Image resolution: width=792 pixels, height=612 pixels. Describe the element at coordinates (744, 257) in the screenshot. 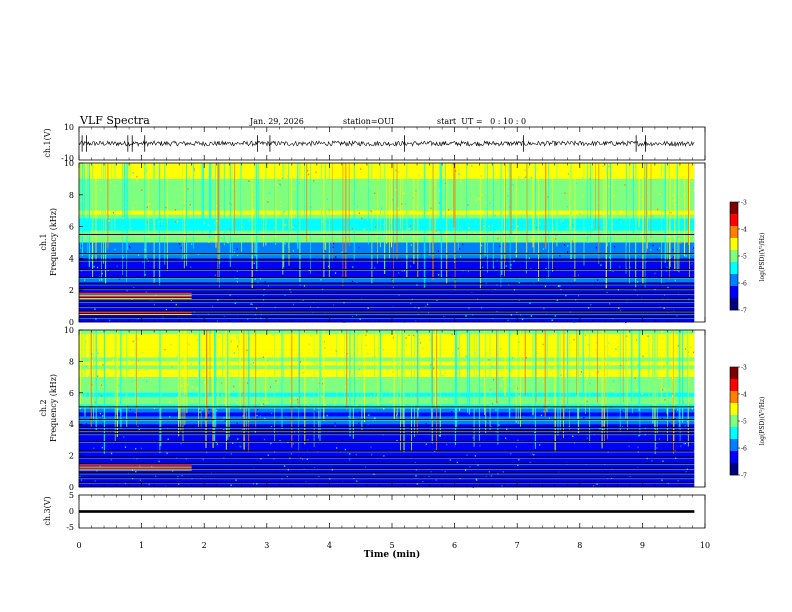

I see `colorbar-tick-label: -5` at that location.